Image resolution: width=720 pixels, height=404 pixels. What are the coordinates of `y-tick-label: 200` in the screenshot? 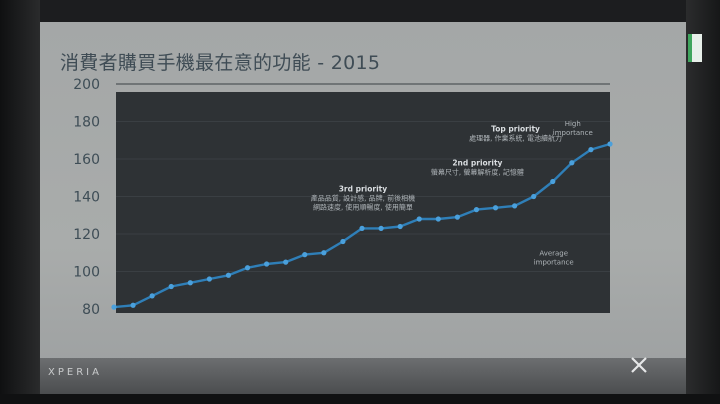 It's located at (86, 85).